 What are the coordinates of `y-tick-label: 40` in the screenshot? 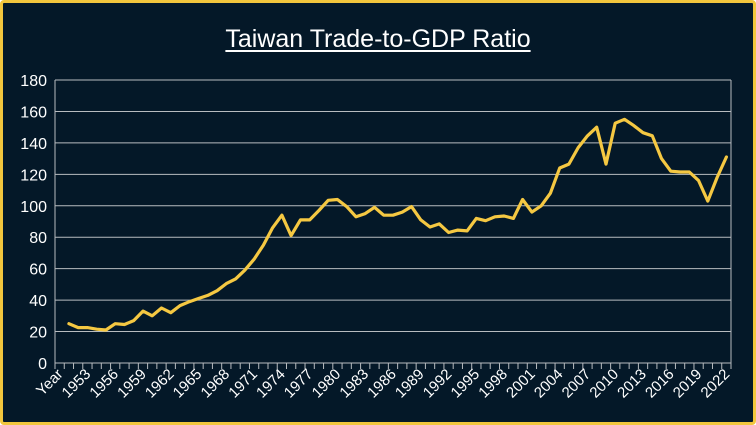 It's located at (38, 301).